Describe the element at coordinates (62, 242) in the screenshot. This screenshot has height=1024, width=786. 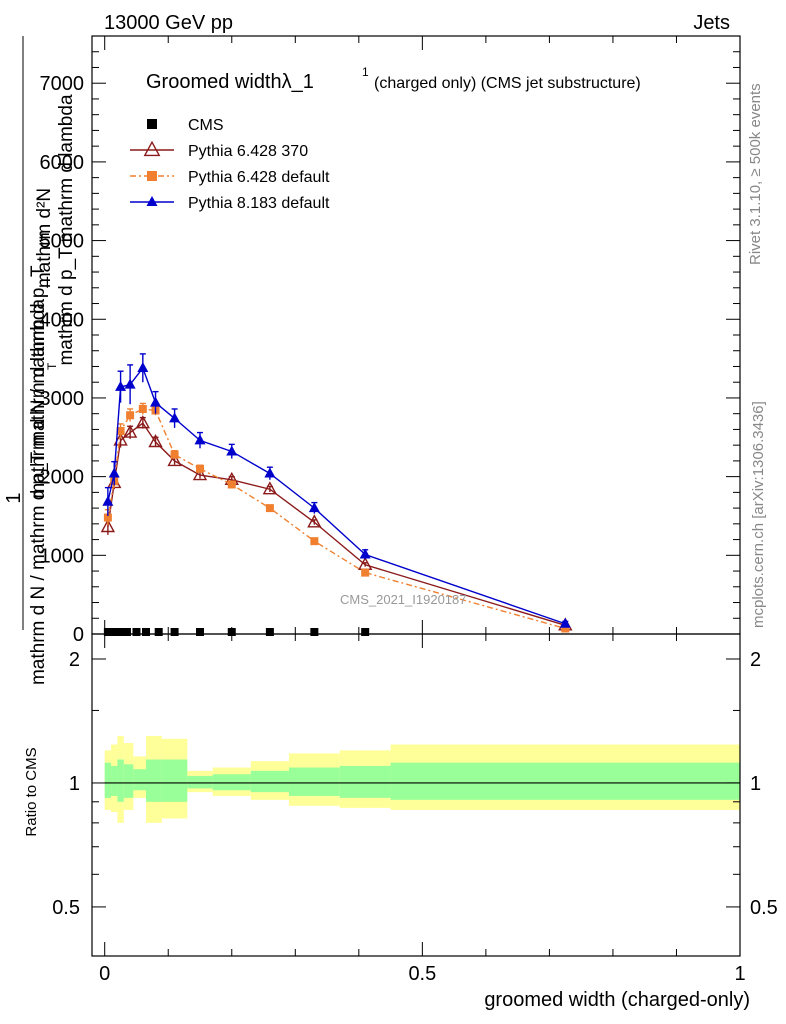
I see `y-tick-label: 5000` at that location.